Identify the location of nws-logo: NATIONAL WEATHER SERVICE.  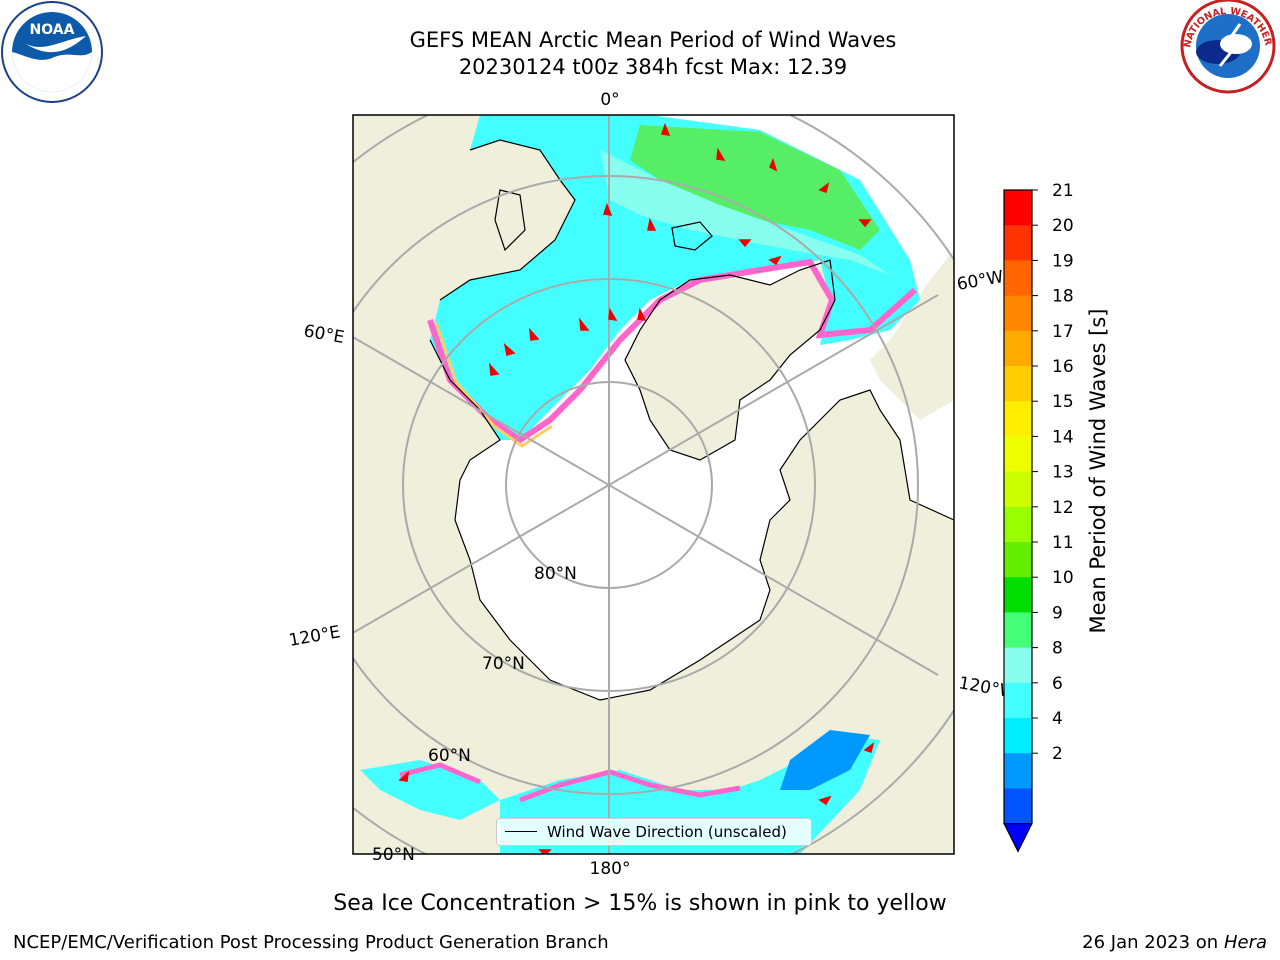
(638, 47).